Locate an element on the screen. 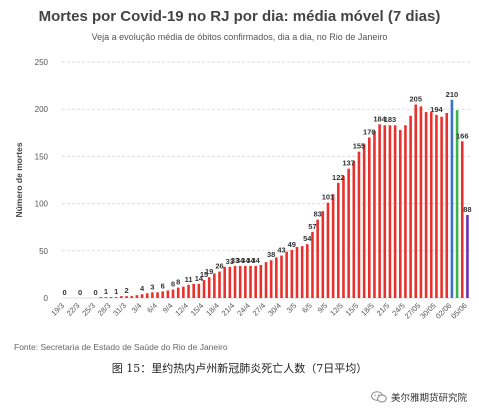 The image size is (479, 418). x-tick-label: 22/3 is located at coordinates (73, 309).